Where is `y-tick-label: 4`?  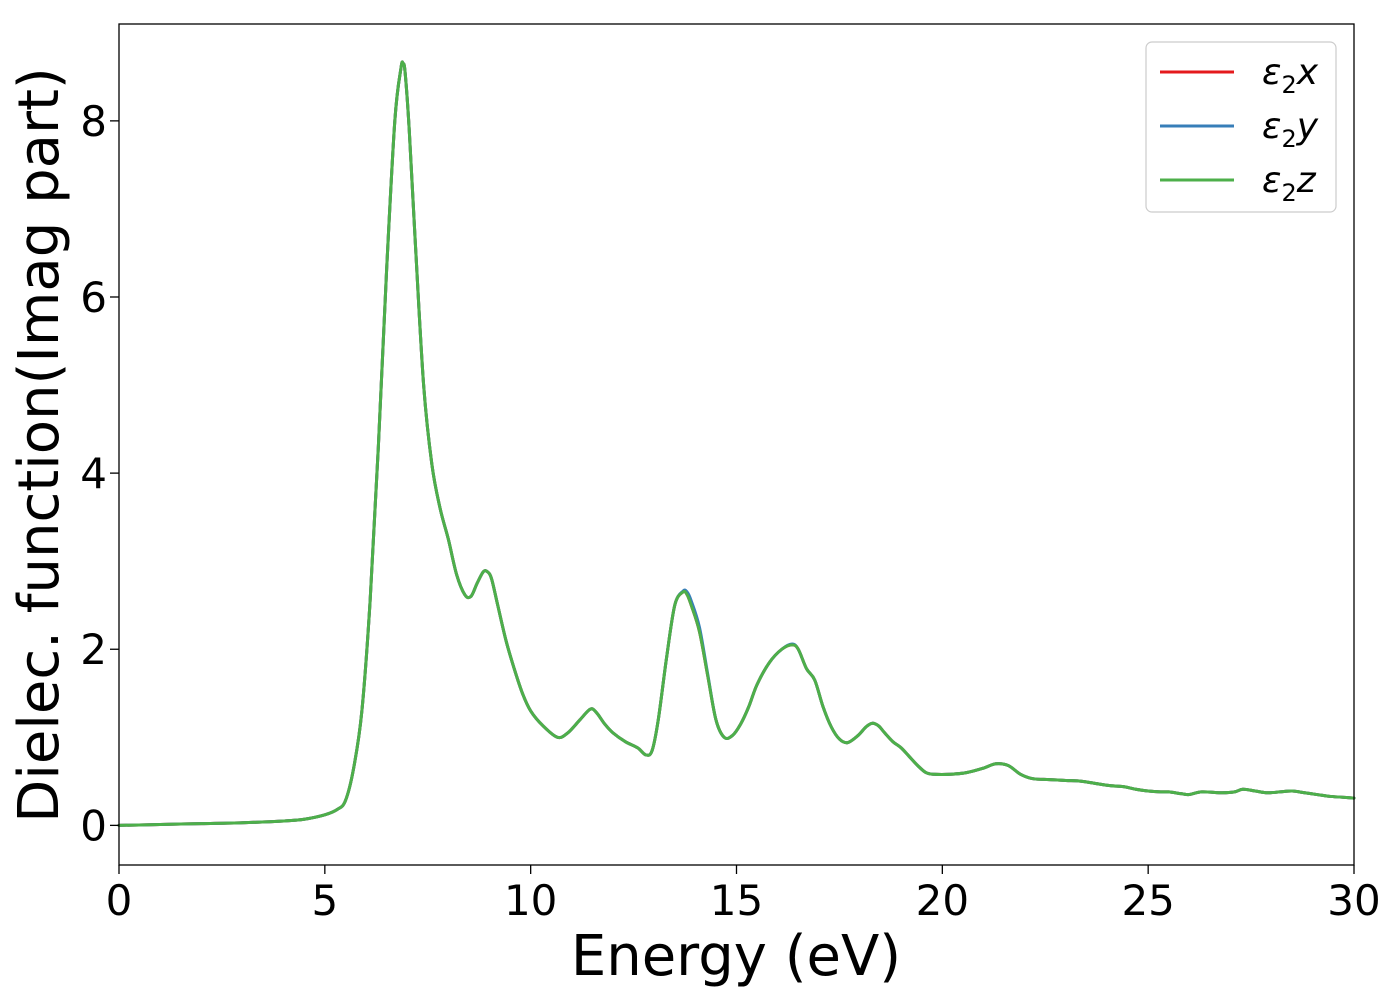 y-tick-label: 4 is located at coordinates (93, 473).